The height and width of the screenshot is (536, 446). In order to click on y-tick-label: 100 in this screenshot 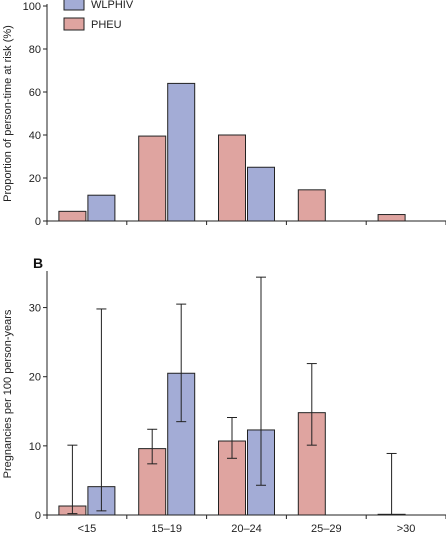, I will do `click(32, 7)`.